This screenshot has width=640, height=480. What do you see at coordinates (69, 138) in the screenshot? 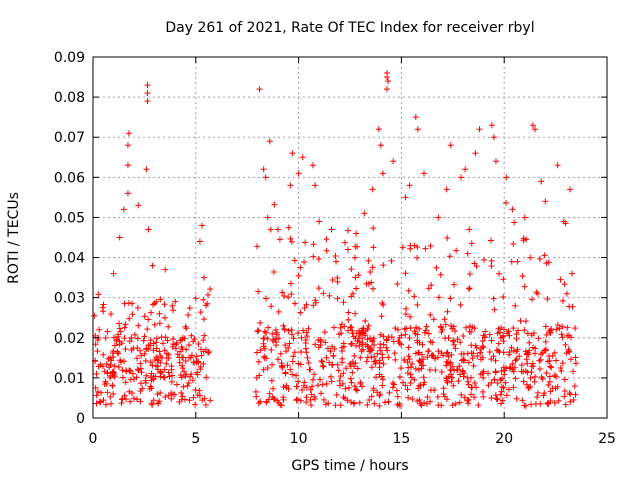
I see `y-tick-label: 0.07` at bounding box center [69, 138].